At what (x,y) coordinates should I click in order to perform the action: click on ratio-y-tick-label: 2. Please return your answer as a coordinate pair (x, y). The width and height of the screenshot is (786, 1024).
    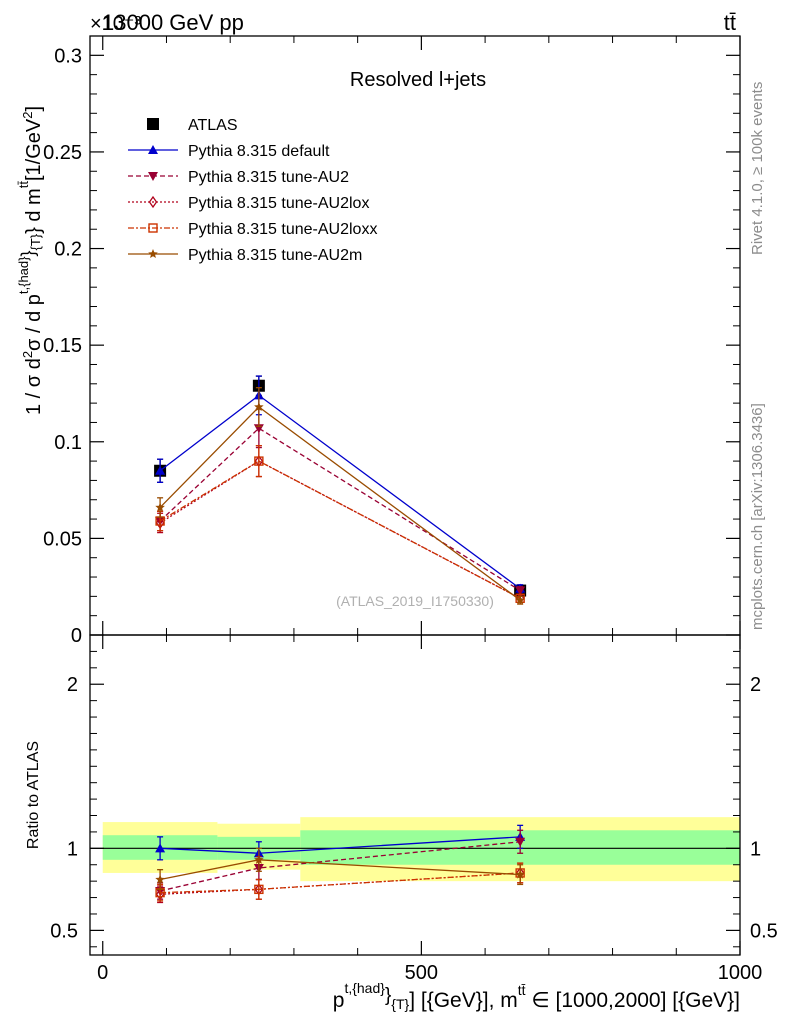
    Looking at the image, I should click on (72, 685).